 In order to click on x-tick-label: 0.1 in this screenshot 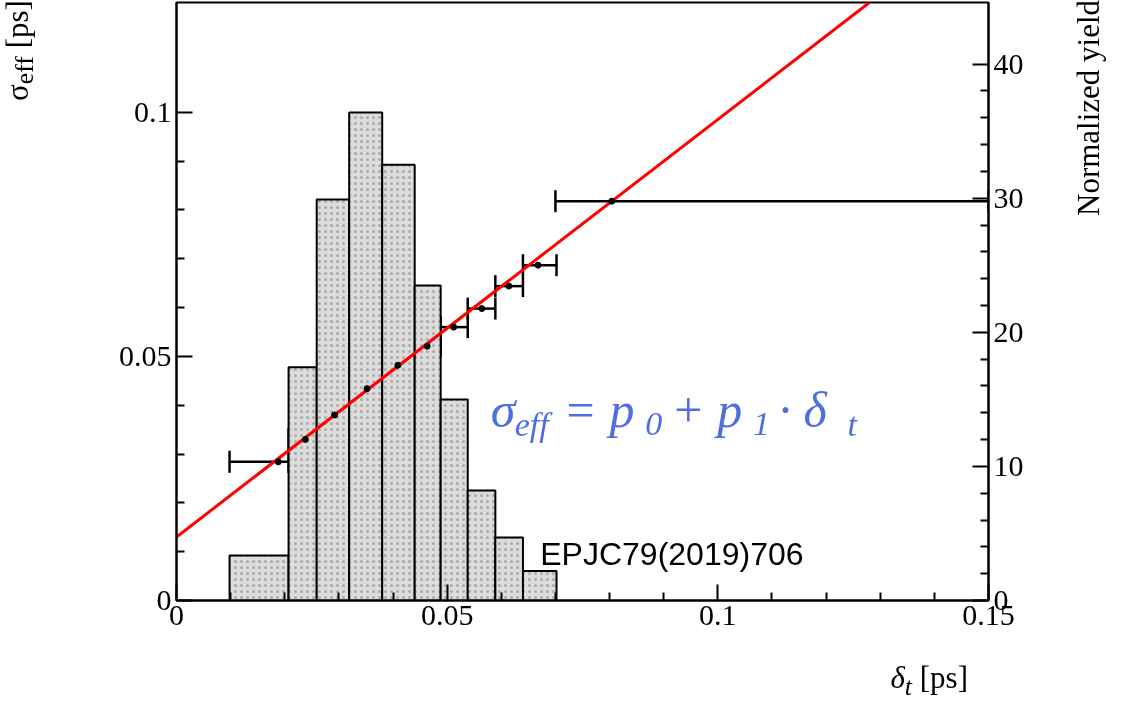, I will do `click(718, 614)`.